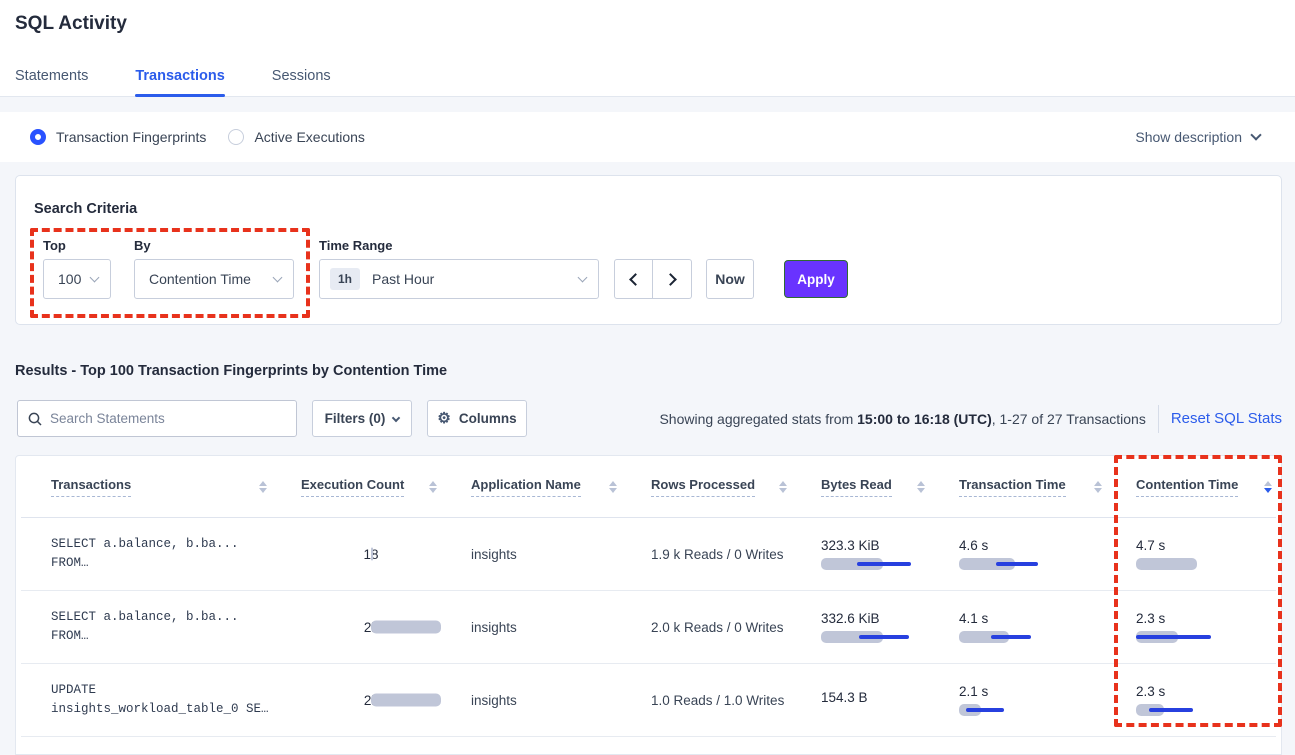  What do you see at coordinates (1166, 564) in the screenshot?
I see `bar-gray` at bounding box center [1166, 564].